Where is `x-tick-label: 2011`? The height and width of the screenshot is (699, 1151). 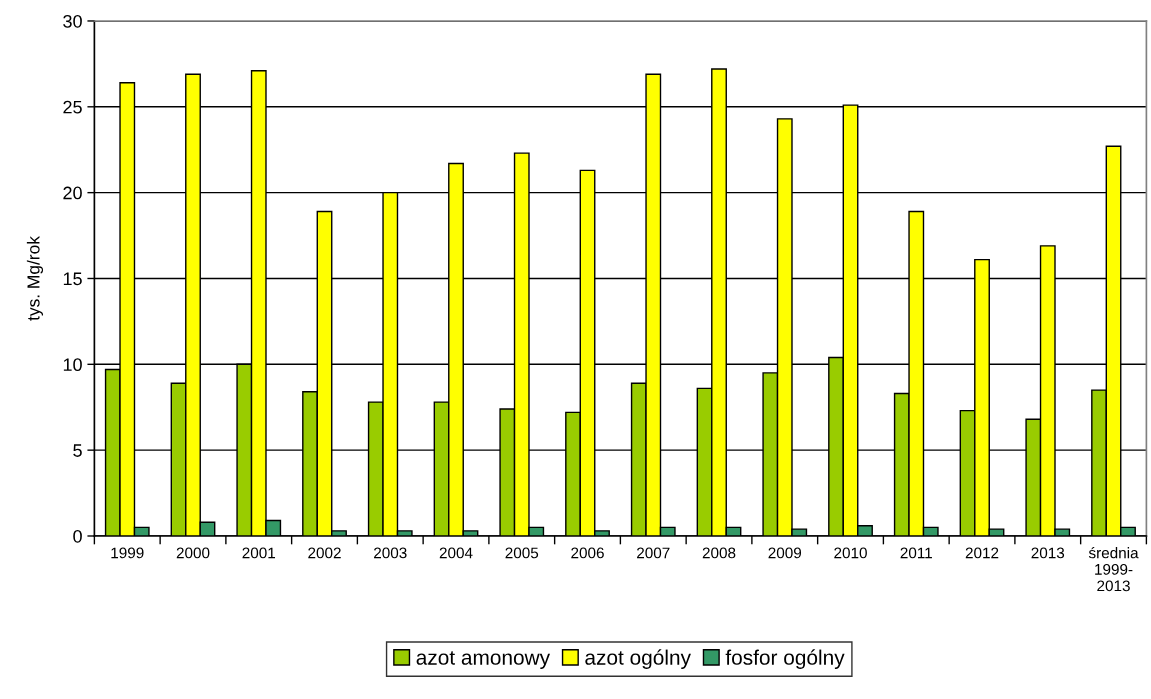
x-tick-label: 2011 is located at coordinates (916, 553).